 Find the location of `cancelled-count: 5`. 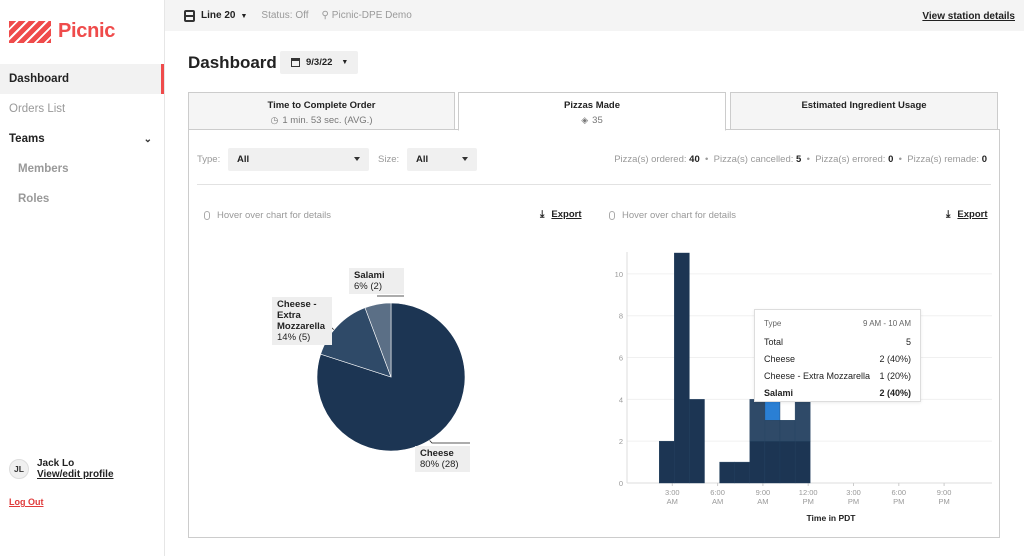

cancelled-count: 5 is located at coordinates (799, 159).